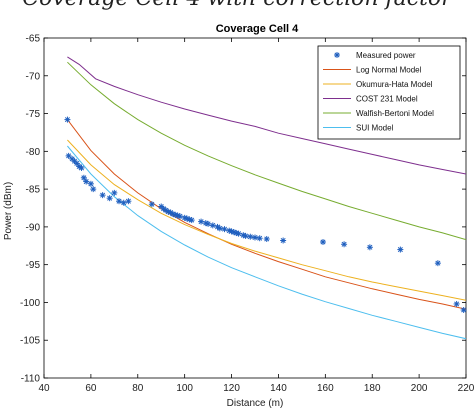 The height and width of the screenshot is (409, 474). Describe the element at coordinates (33, 190) in the screenshot. I see `y-tick-label: -85` at that location.